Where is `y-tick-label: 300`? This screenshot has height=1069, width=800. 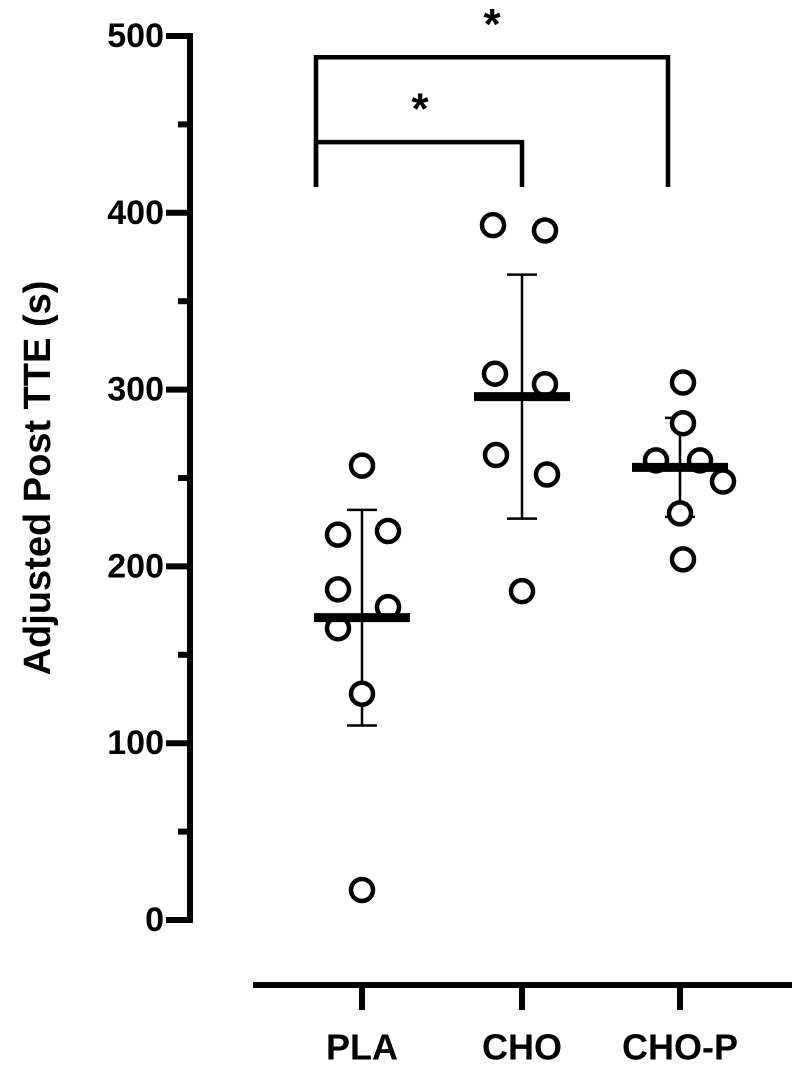 y-tick-label: 300 is located at coordinates (135, 390).